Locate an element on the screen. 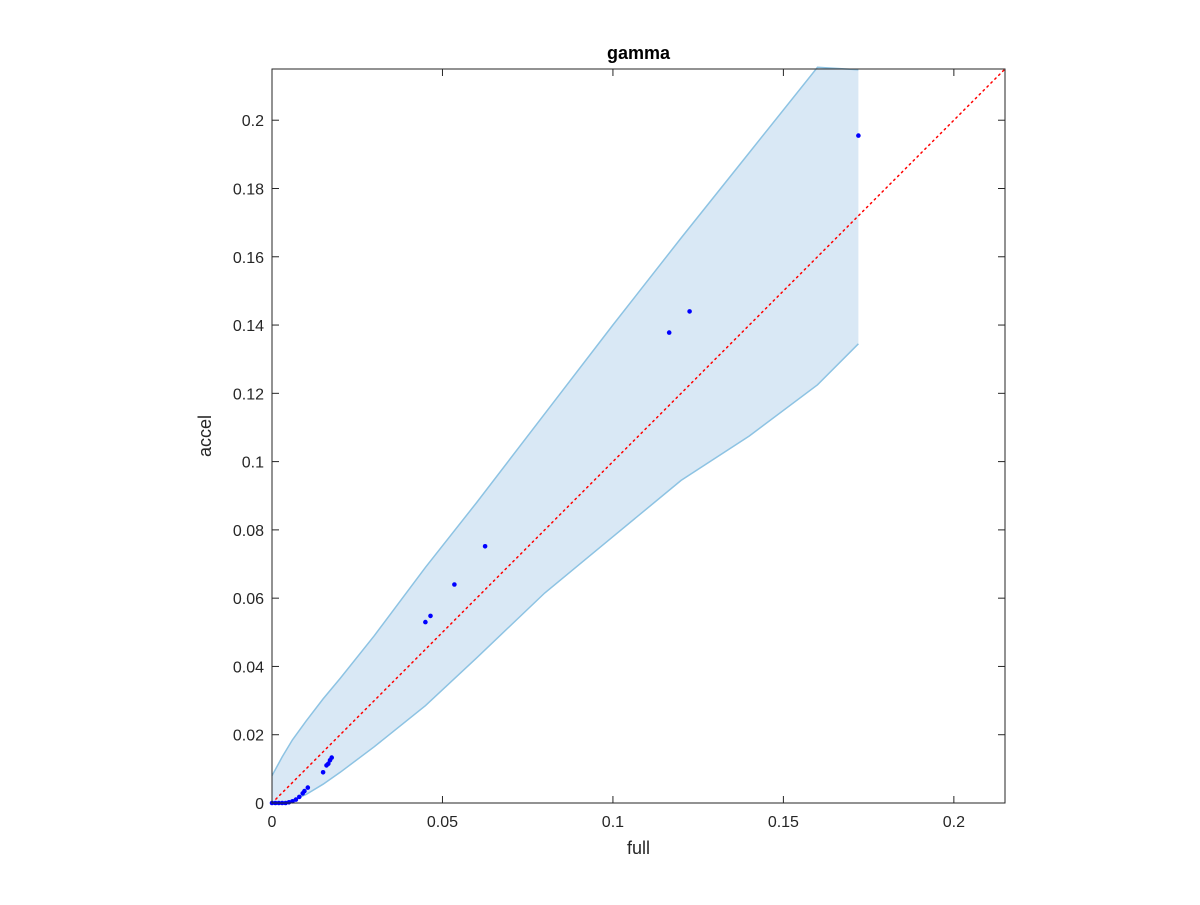 The width and height of the screenshot is (1200, 905). y-tick-label: 0.06 is located at coordinates (248, 599).